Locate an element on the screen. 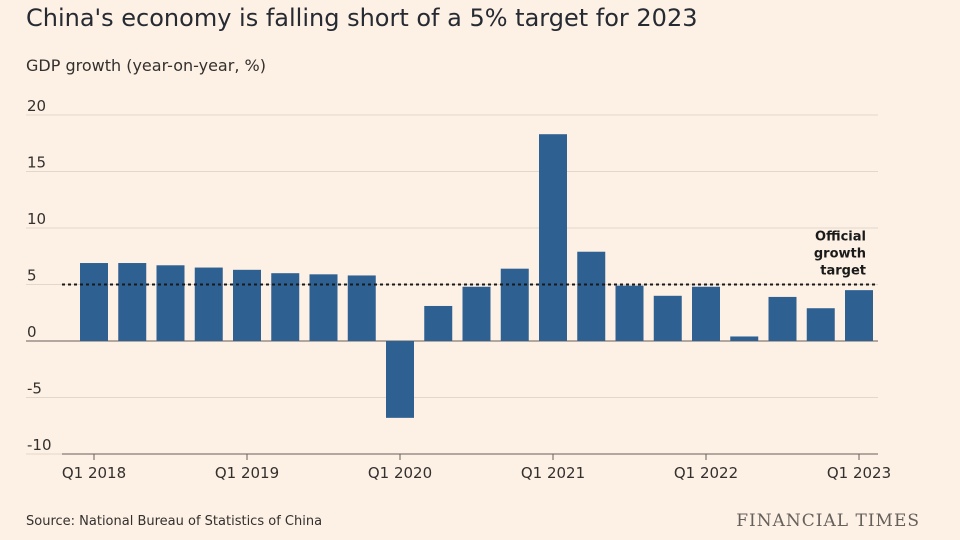  bar-q4-2019 is located at coordinates (361, 308).